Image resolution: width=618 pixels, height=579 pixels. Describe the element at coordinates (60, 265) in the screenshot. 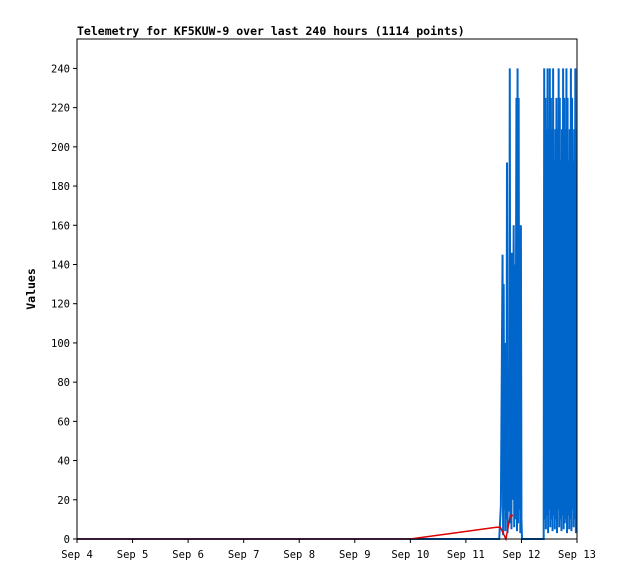

I see `y-tick-label: 140` at that location.